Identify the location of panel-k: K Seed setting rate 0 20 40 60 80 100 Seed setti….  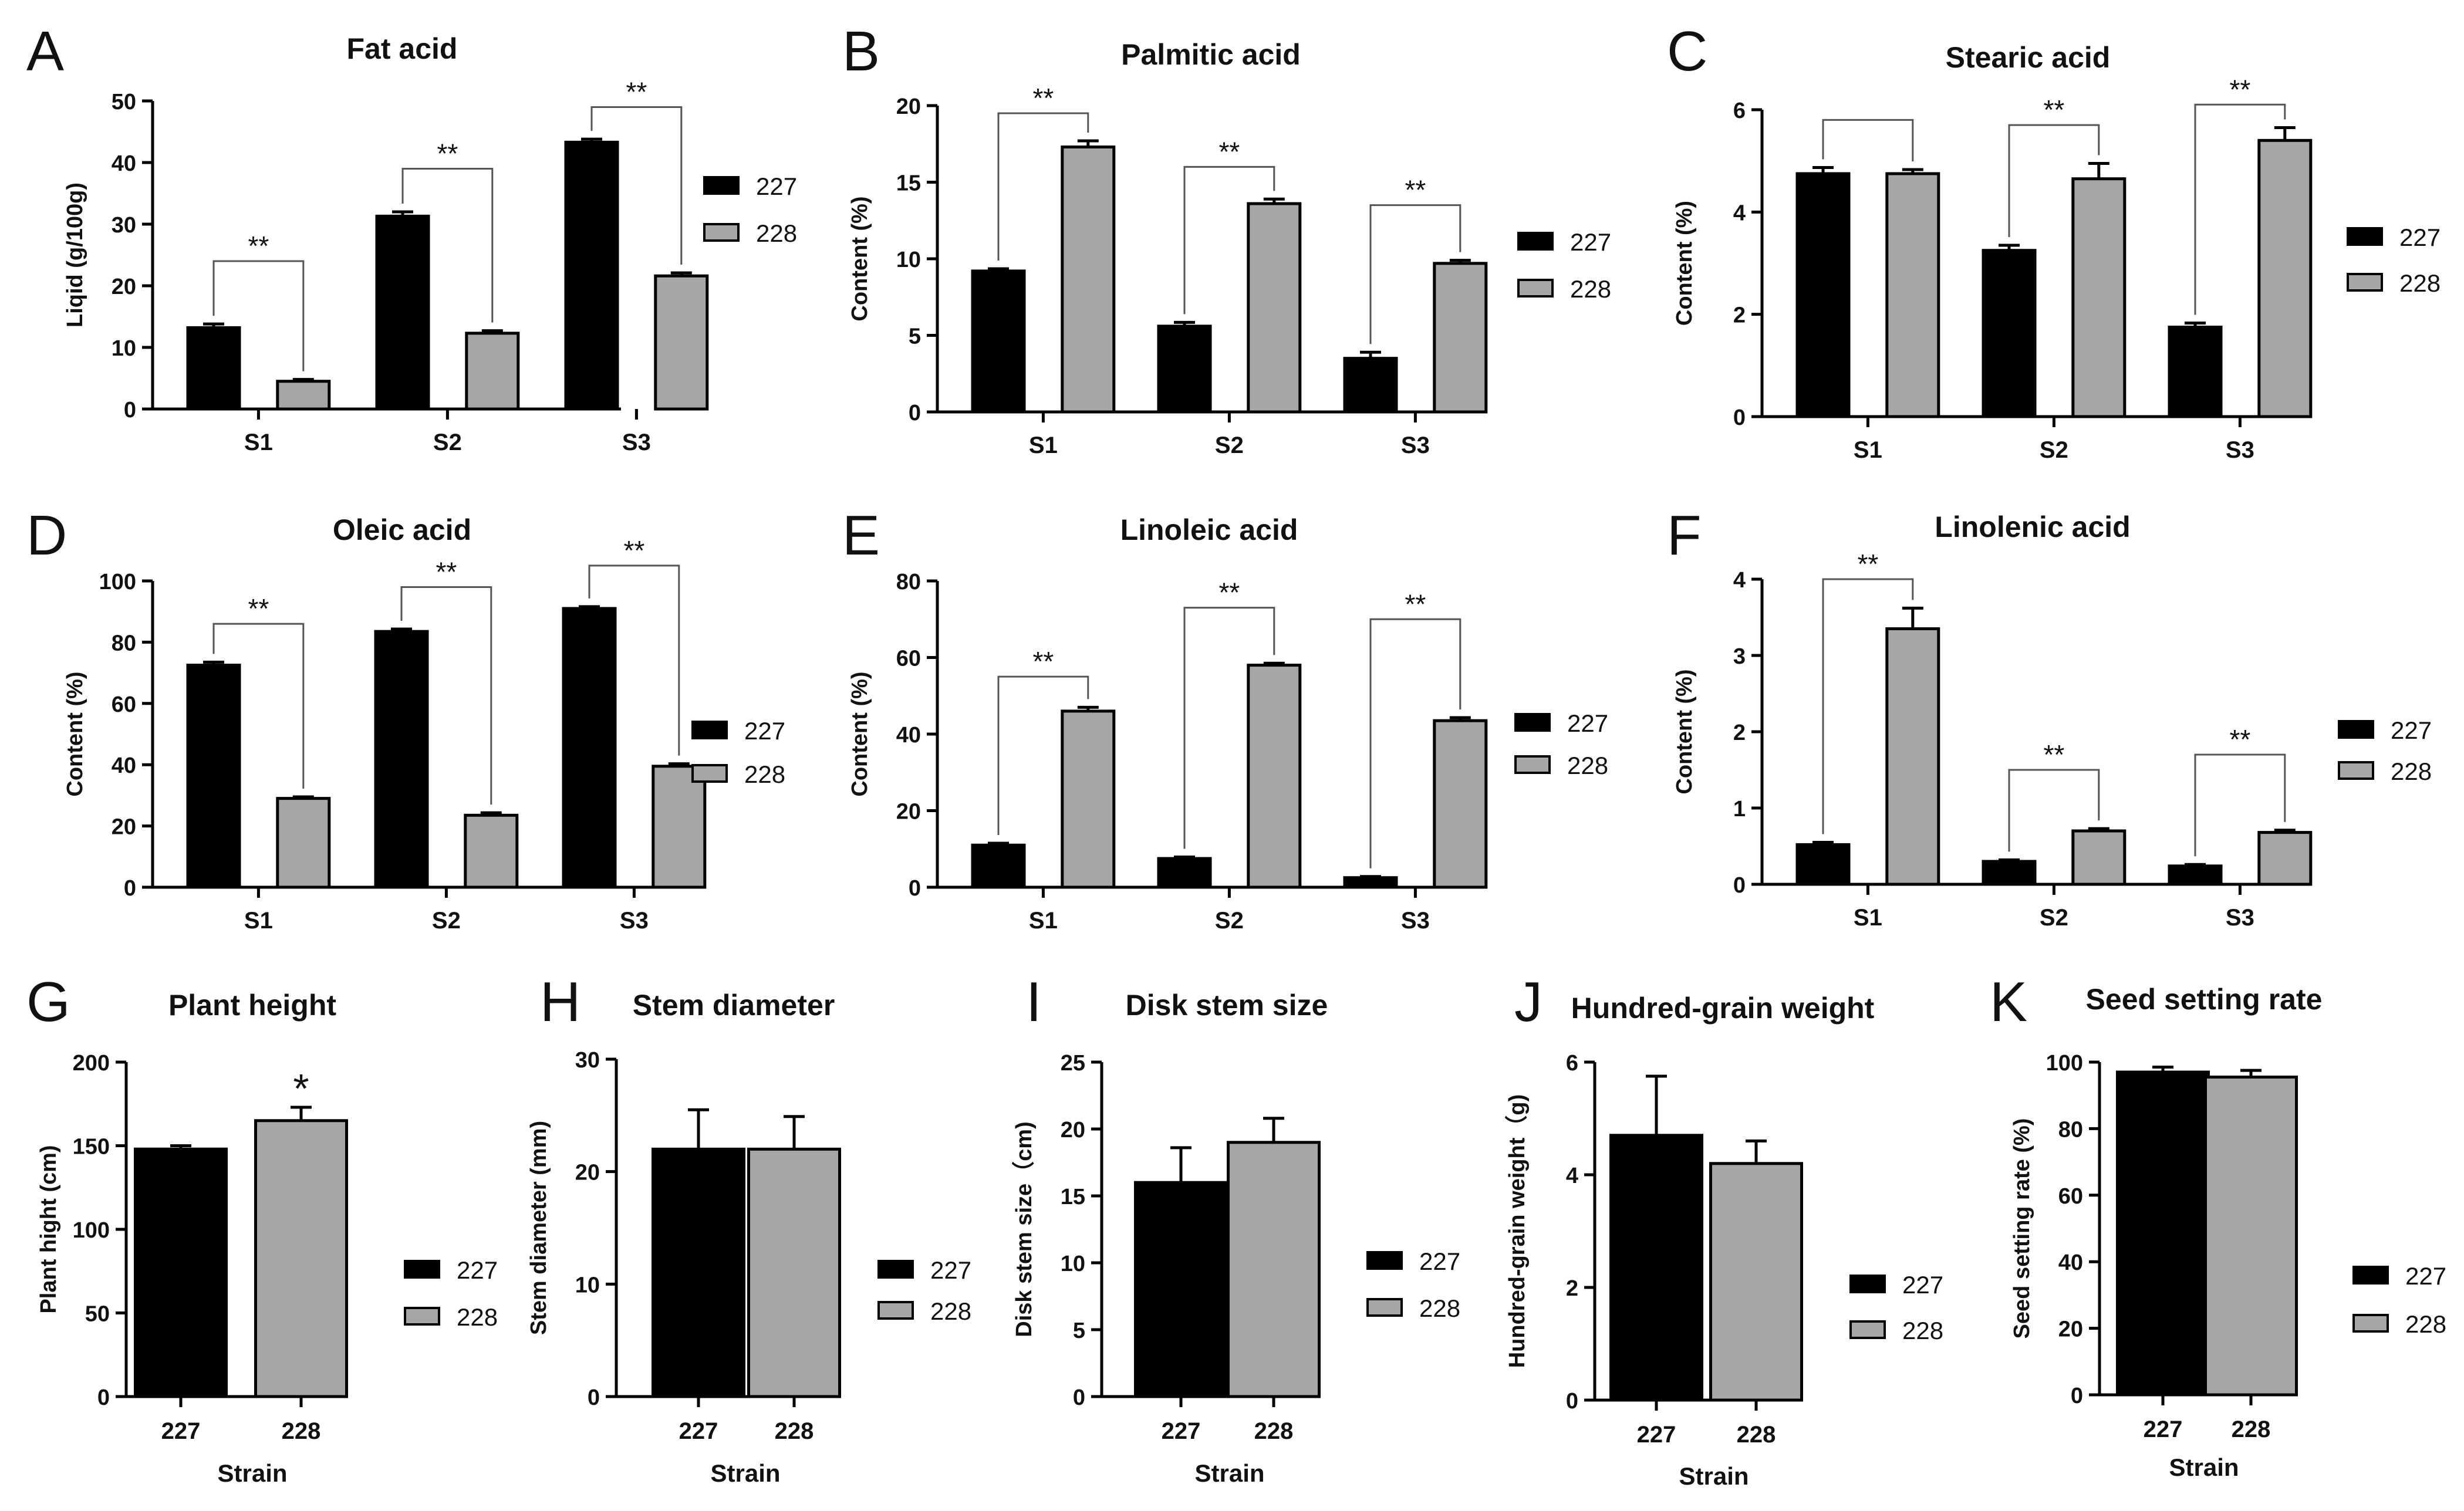
(2218, 1226).